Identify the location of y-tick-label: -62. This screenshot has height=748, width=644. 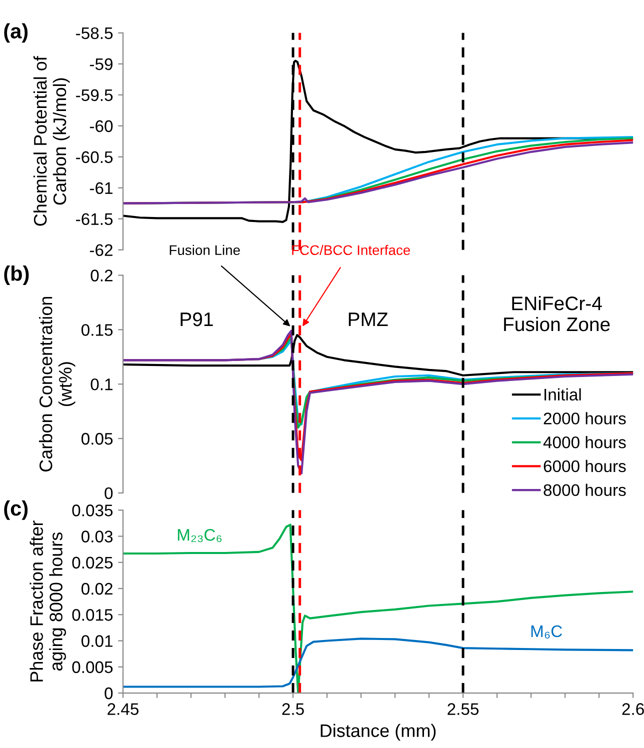
(101, 250).